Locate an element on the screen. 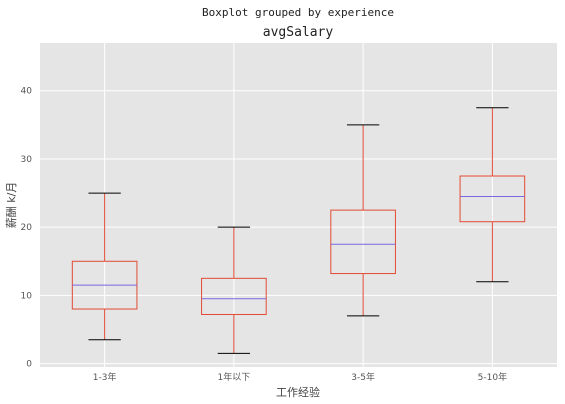  box-1-3年 is located at coordinates (104, 266).